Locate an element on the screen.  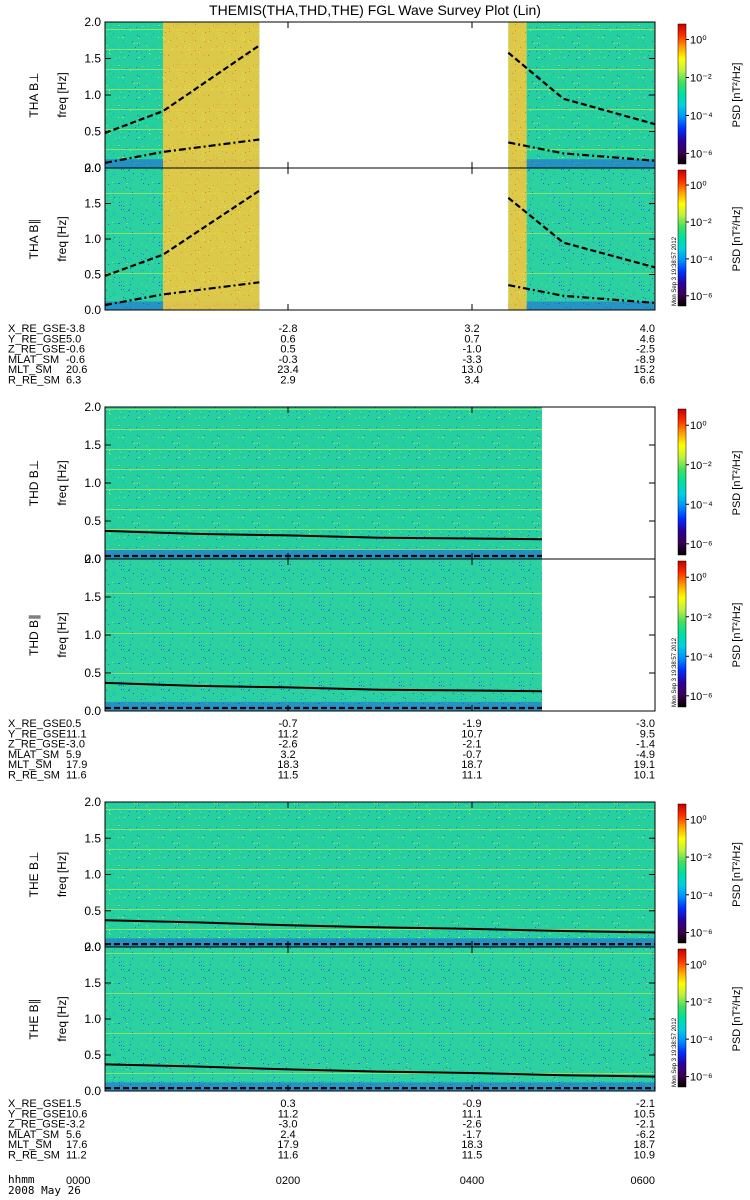
orbit-value: 10.6 is located at coordinates (76, 1114).